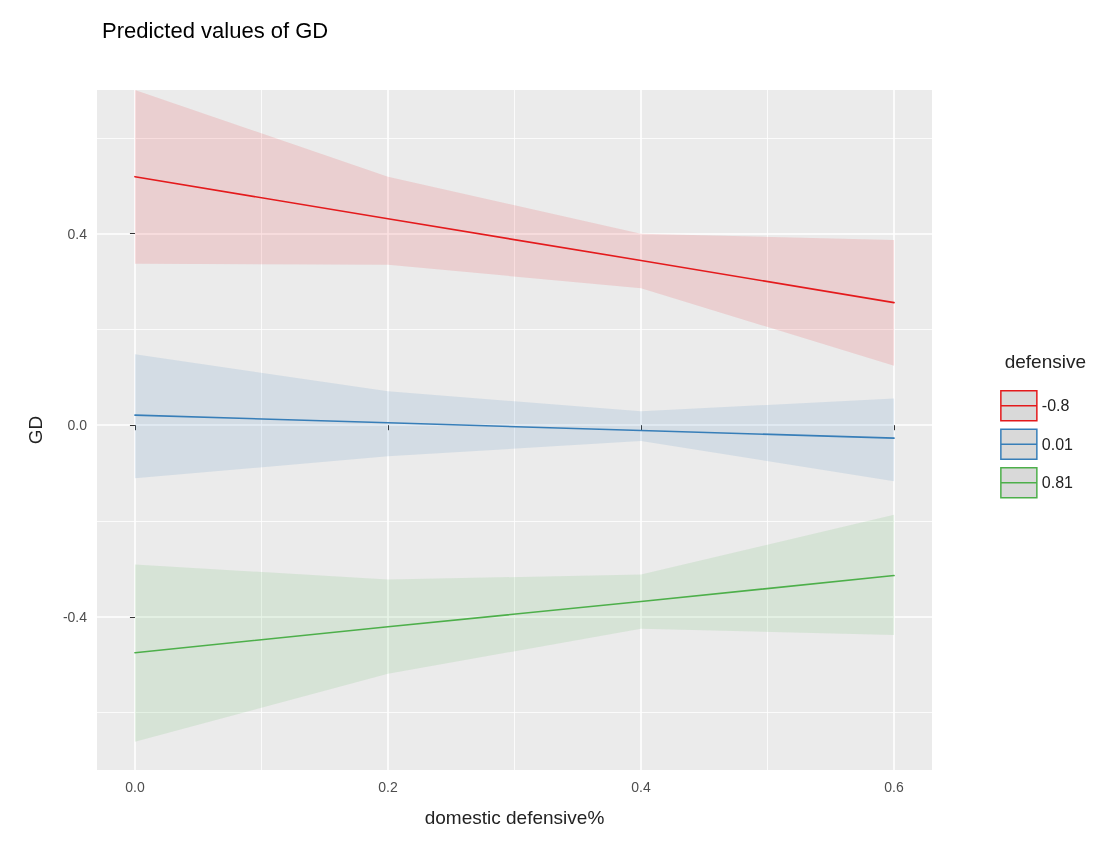 Image resolution: width=1098 pixels, height=846 pixels. I want to click on x-axis-title: domestic defensive%, so click(514, 817).